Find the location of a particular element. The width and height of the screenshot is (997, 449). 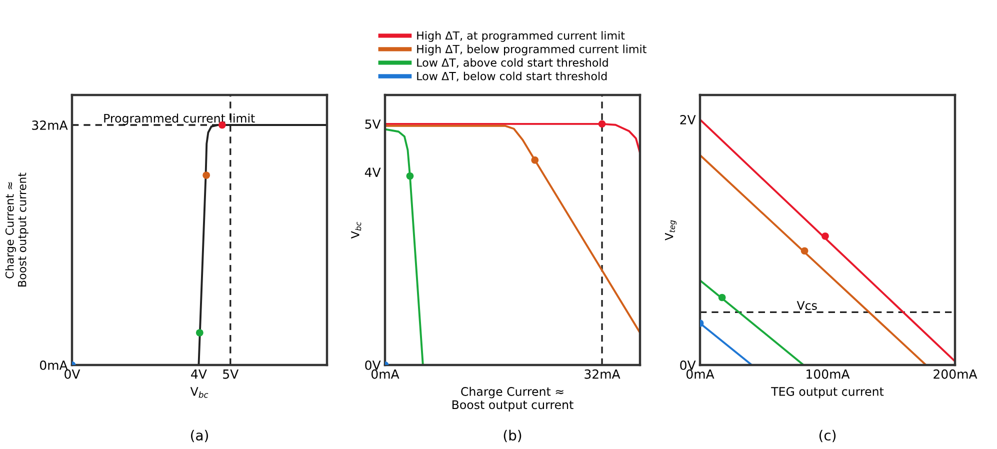

y-tick-label: 4V is located at coordinates (372, 172).